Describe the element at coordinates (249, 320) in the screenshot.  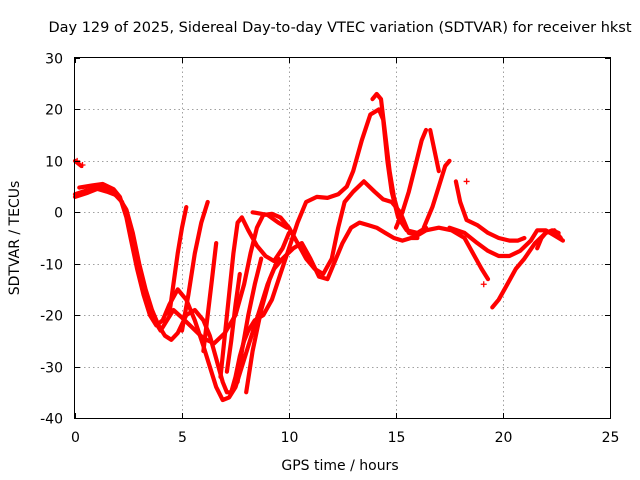
I see `series-trace-arc-h` at that location.